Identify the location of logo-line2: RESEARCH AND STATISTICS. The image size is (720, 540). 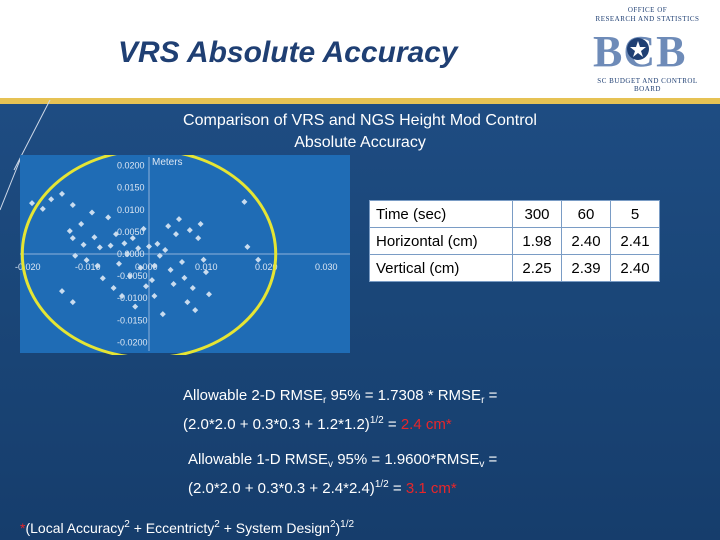
(647, 19).